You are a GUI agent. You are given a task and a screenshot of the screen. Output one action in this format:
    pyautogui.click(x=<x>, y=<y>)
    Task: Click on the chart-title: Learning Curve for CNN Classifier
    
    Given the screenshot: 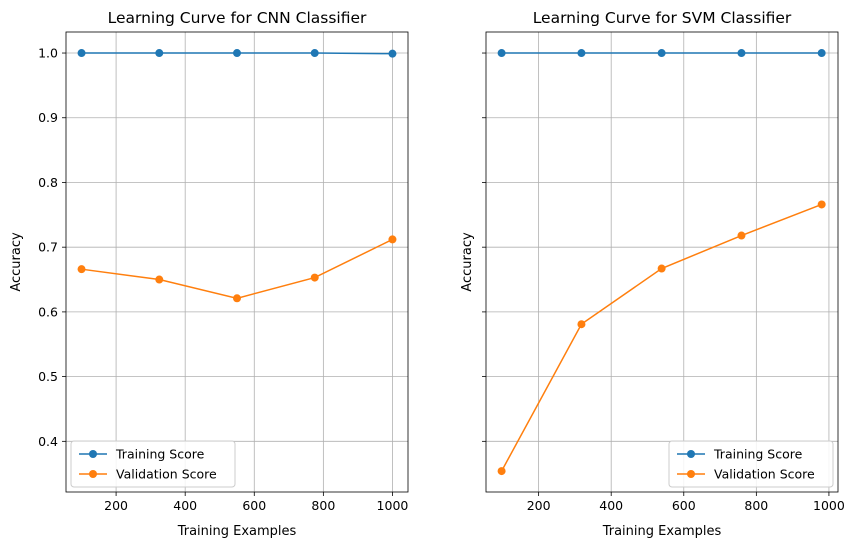 What is the action you would take?
    pyautogui.click(x=237, y=18)
    